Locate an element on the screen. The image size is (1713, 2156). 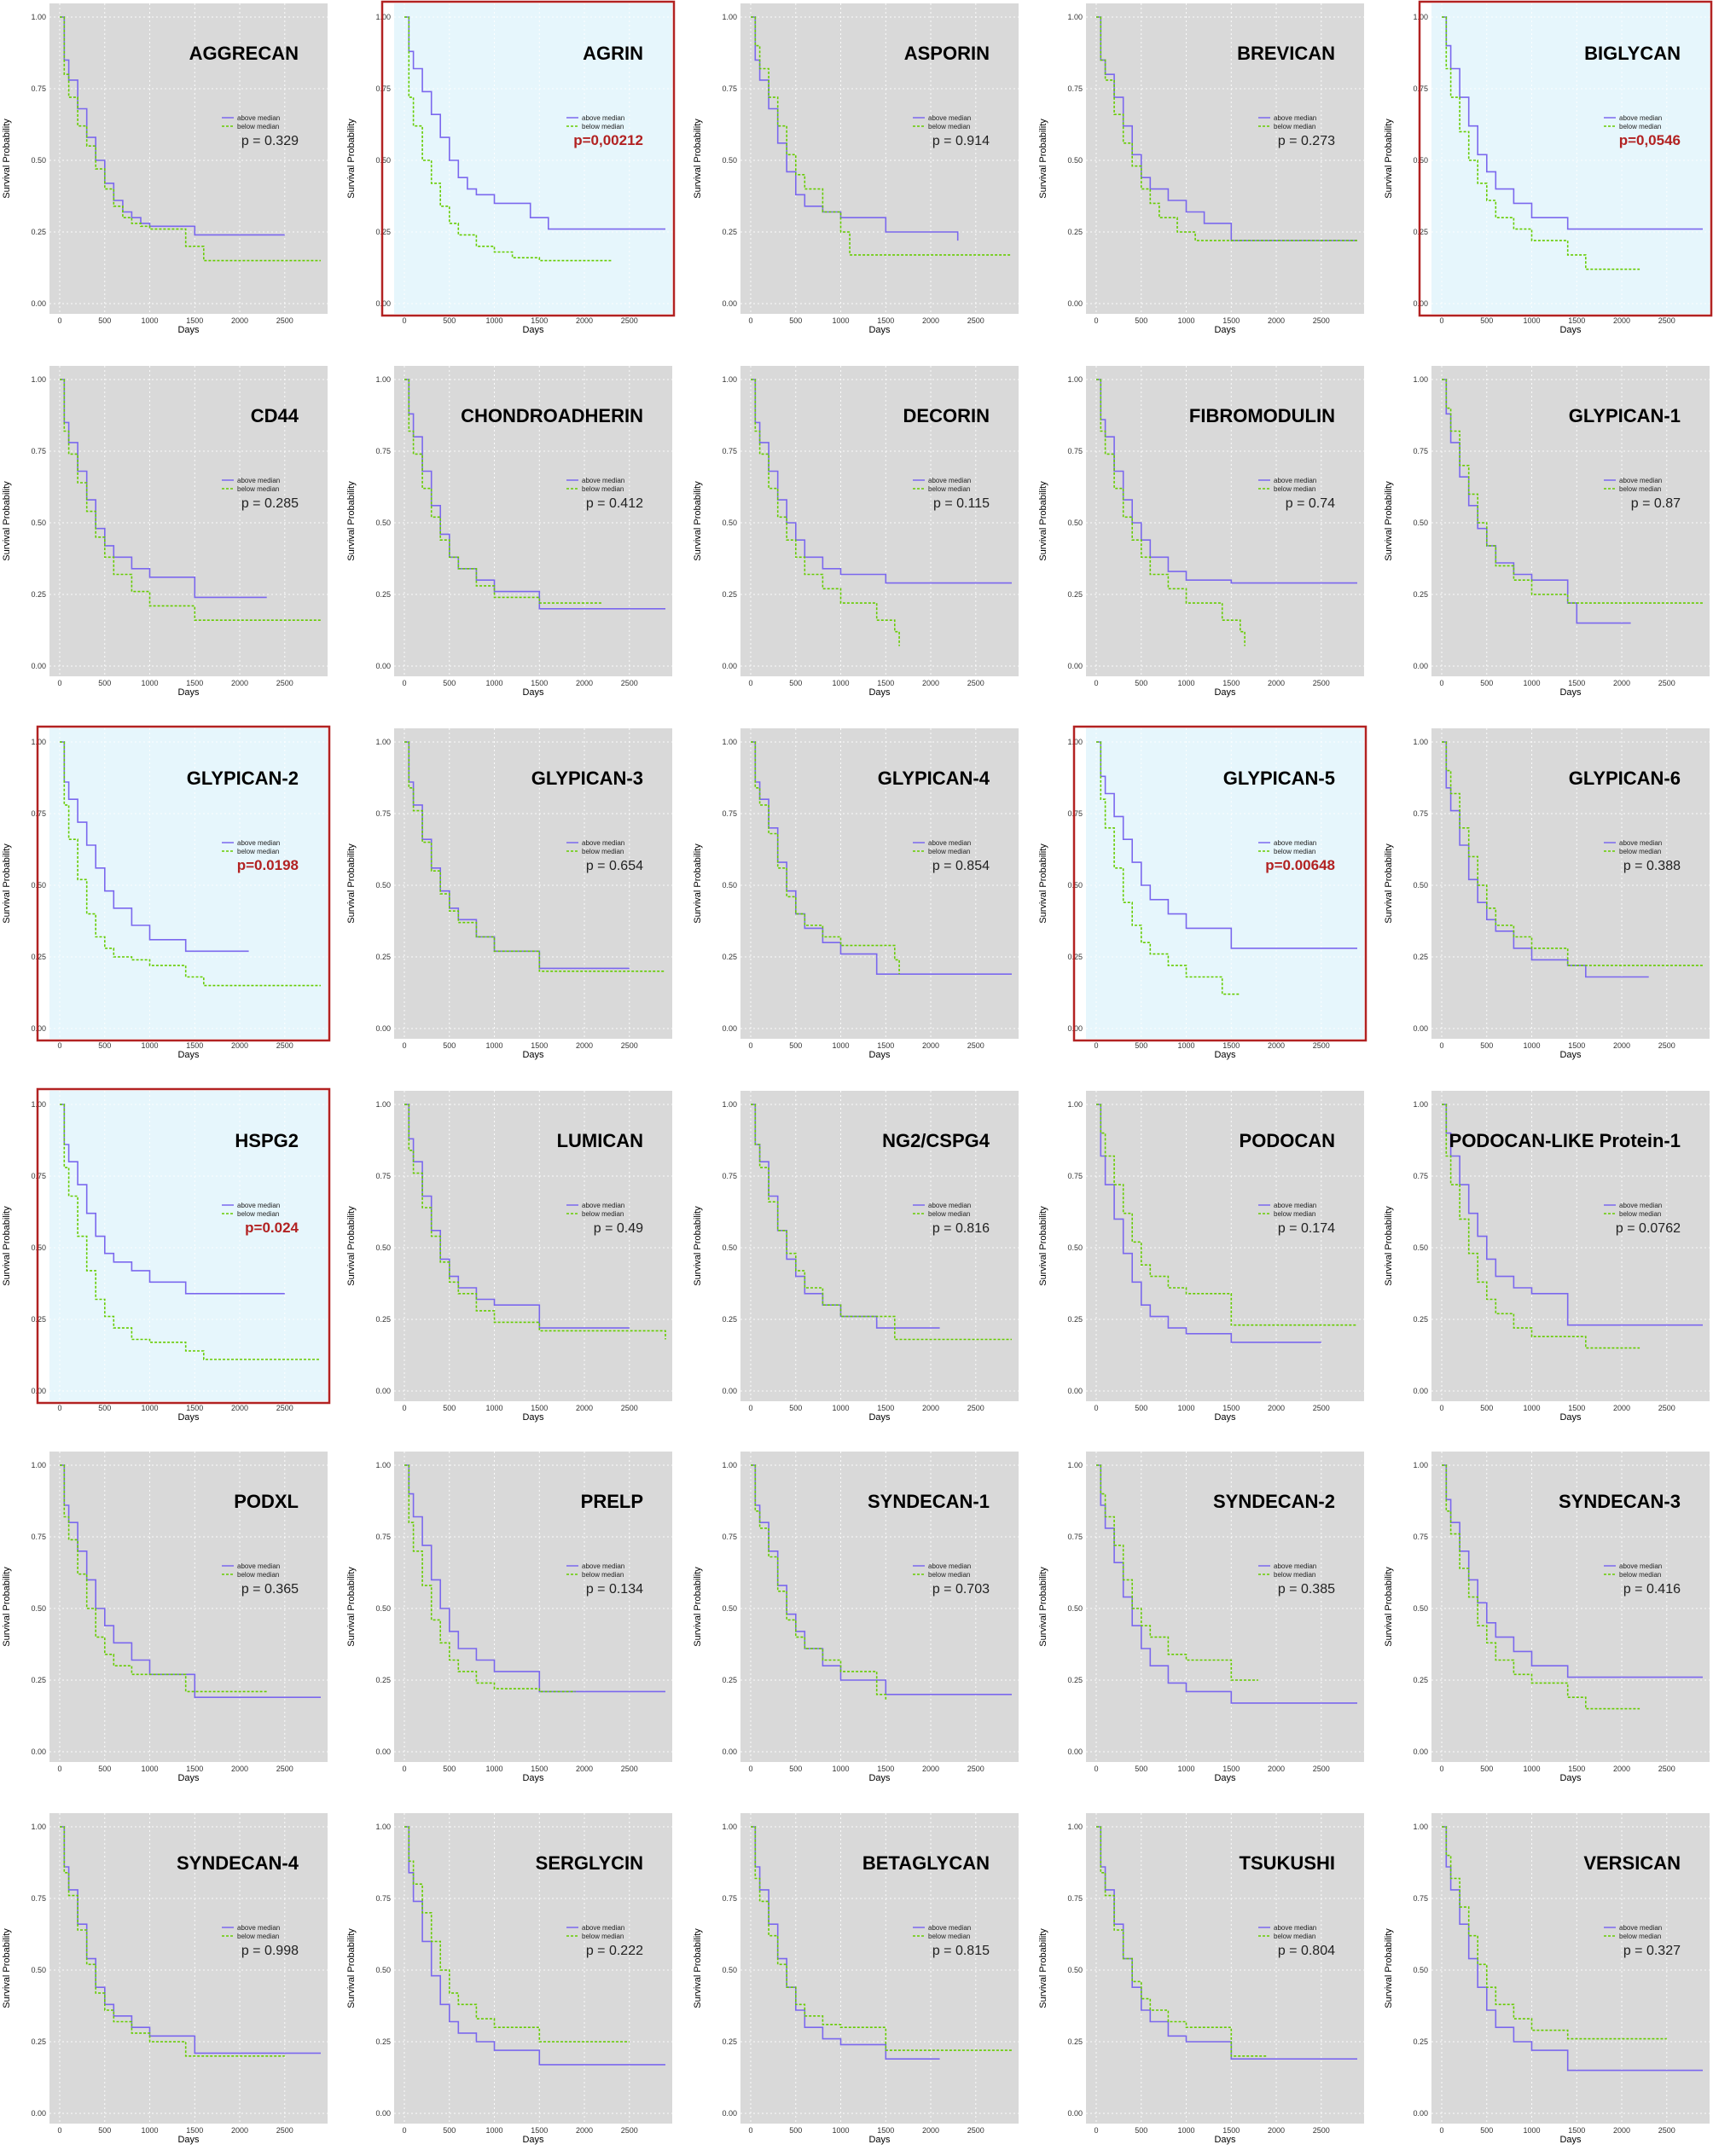
significance-border is located at coordinates (183, 1246).